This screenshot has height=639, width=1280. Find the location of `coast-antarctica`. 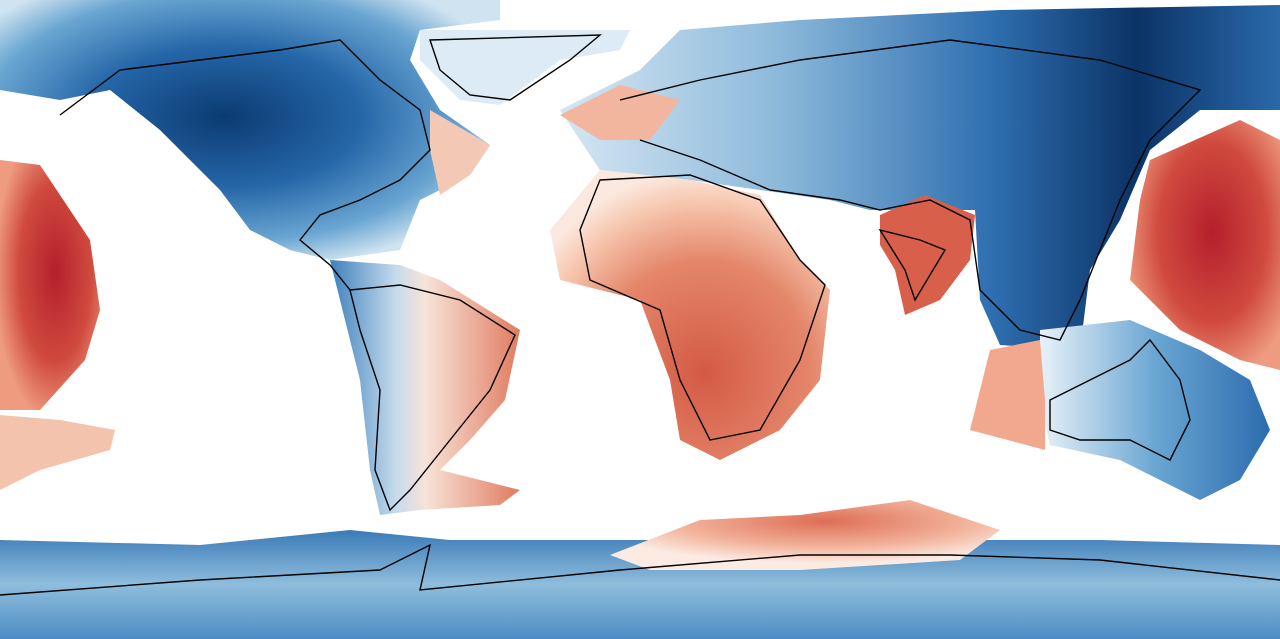

coast-antarctica is located at coordinates (640, 569).